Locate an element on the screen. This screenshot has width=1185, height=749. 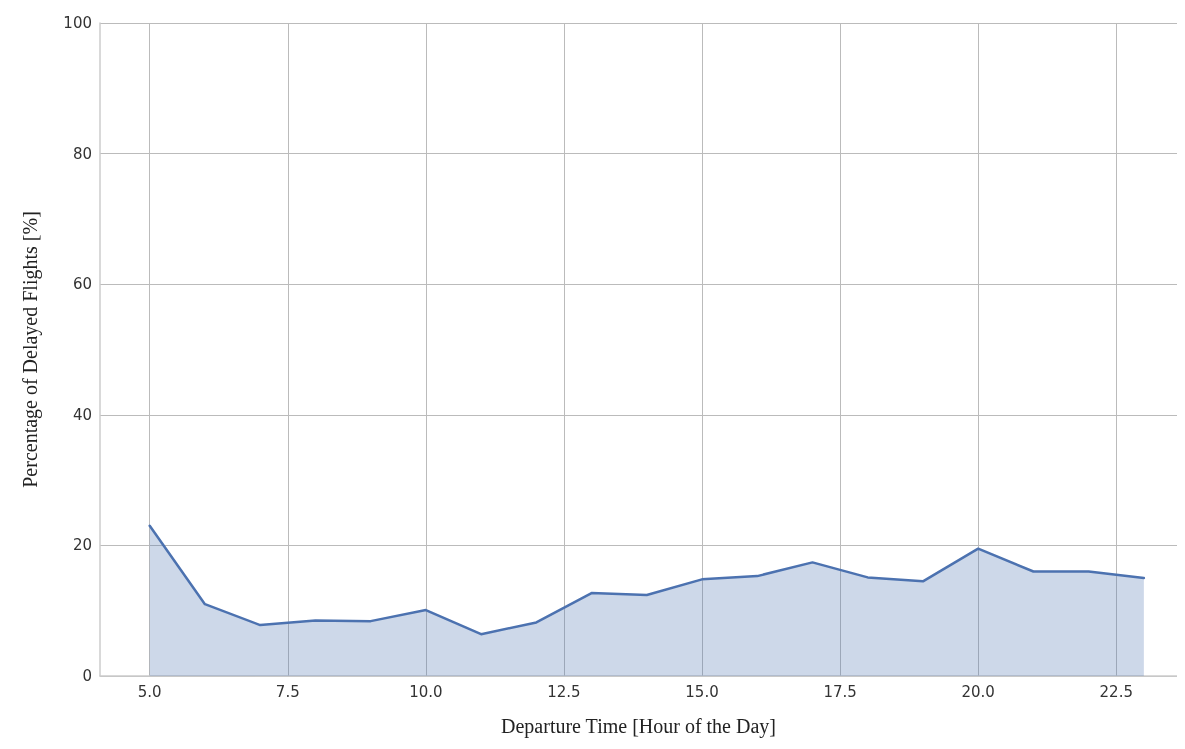
x-tick-label: 17.5 is located at coordinates (840, 691).